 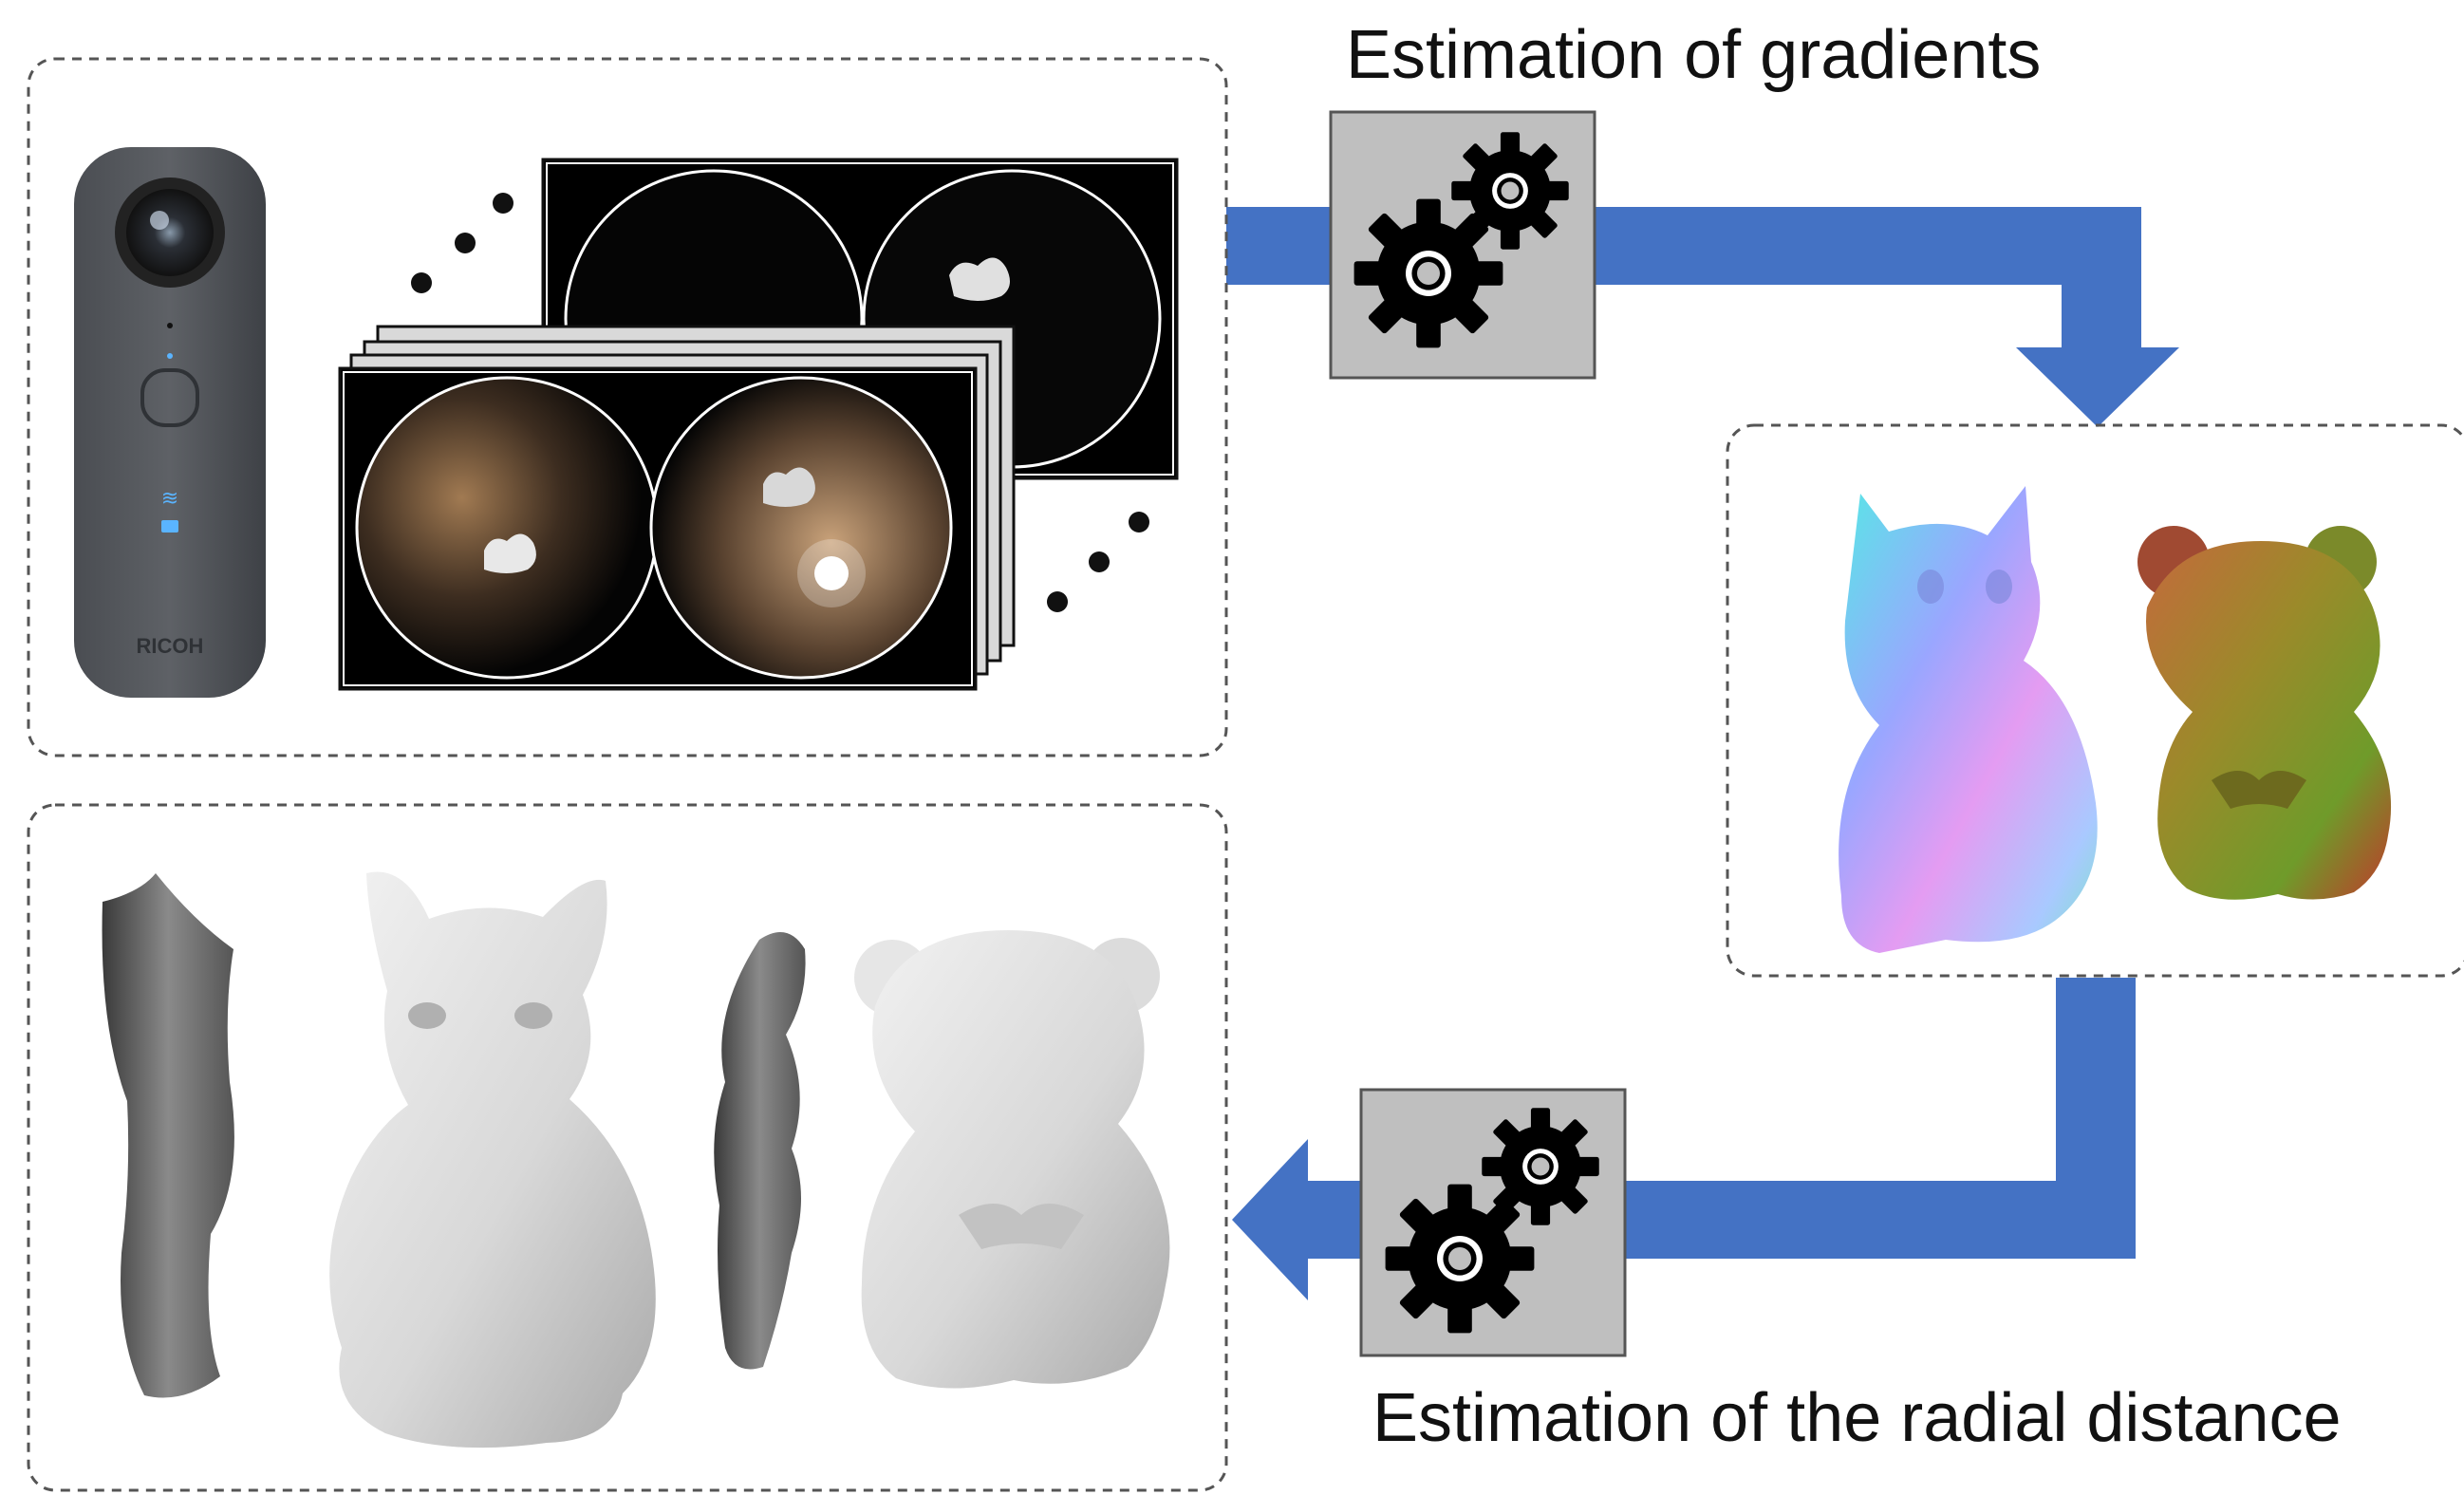 What do you see at coordinates (1857, 1418) in the screenshot?
I see `label-estimation-of-radial-distance: Estimation of the radial distance` at bounding box center [1857, 1418].